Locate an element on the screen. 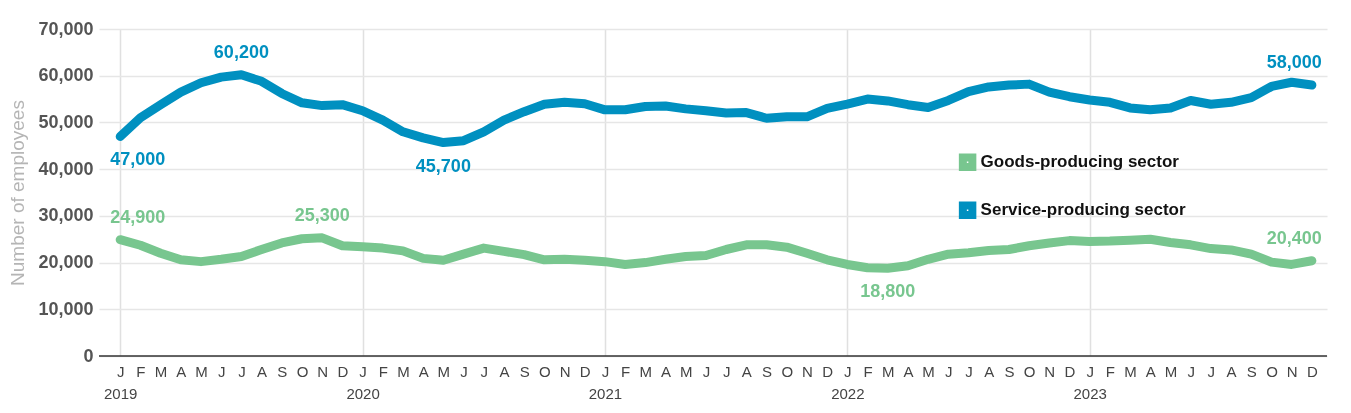 This screenshot has height=413, width=1351. data-label: 25,300 is located at coordinates (322, 214).